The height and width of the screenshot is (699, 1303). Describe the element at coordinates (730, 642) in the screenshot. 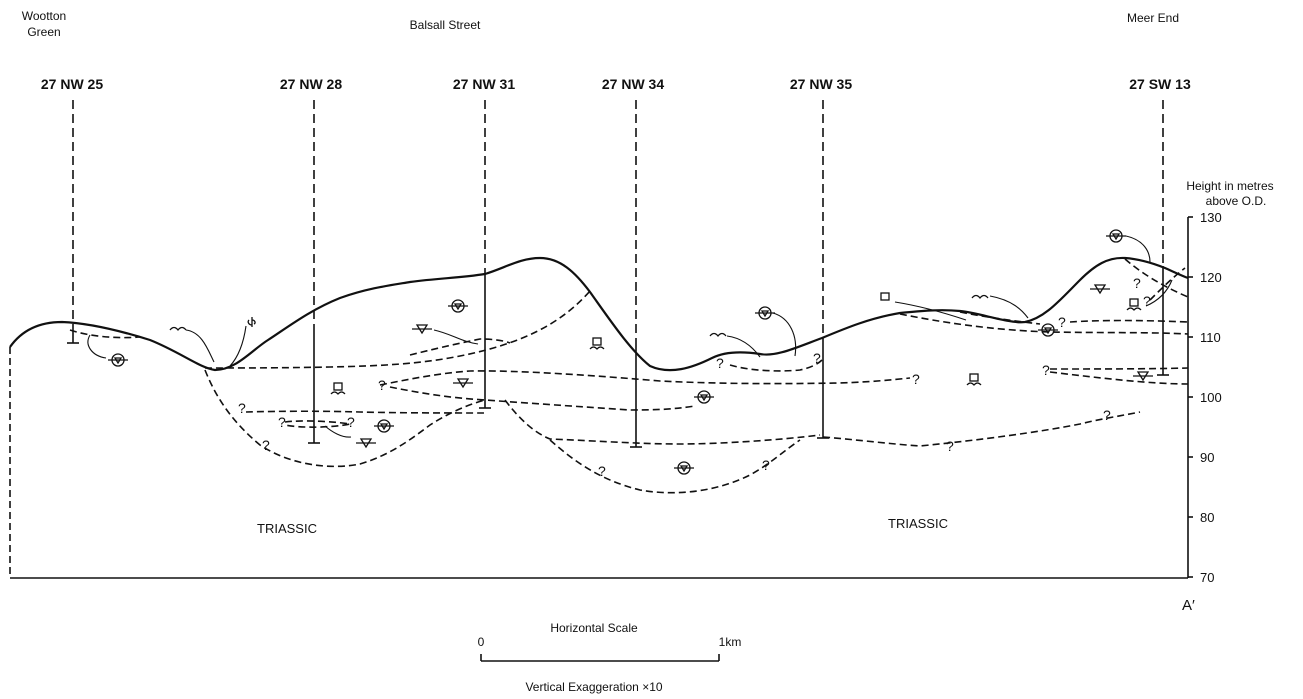

I see `scale-end-label: 1km` at that location.